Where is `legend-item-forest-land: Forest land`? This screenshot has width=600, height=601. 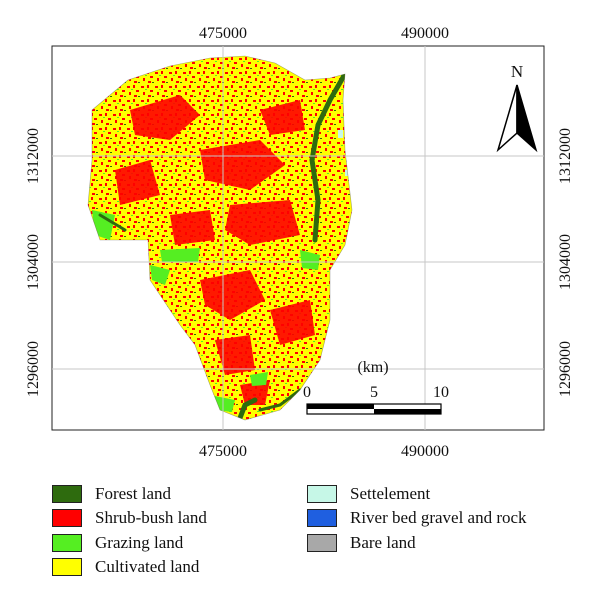 legend-item-forest-land: Forest land is located at coordinates (111, 494).